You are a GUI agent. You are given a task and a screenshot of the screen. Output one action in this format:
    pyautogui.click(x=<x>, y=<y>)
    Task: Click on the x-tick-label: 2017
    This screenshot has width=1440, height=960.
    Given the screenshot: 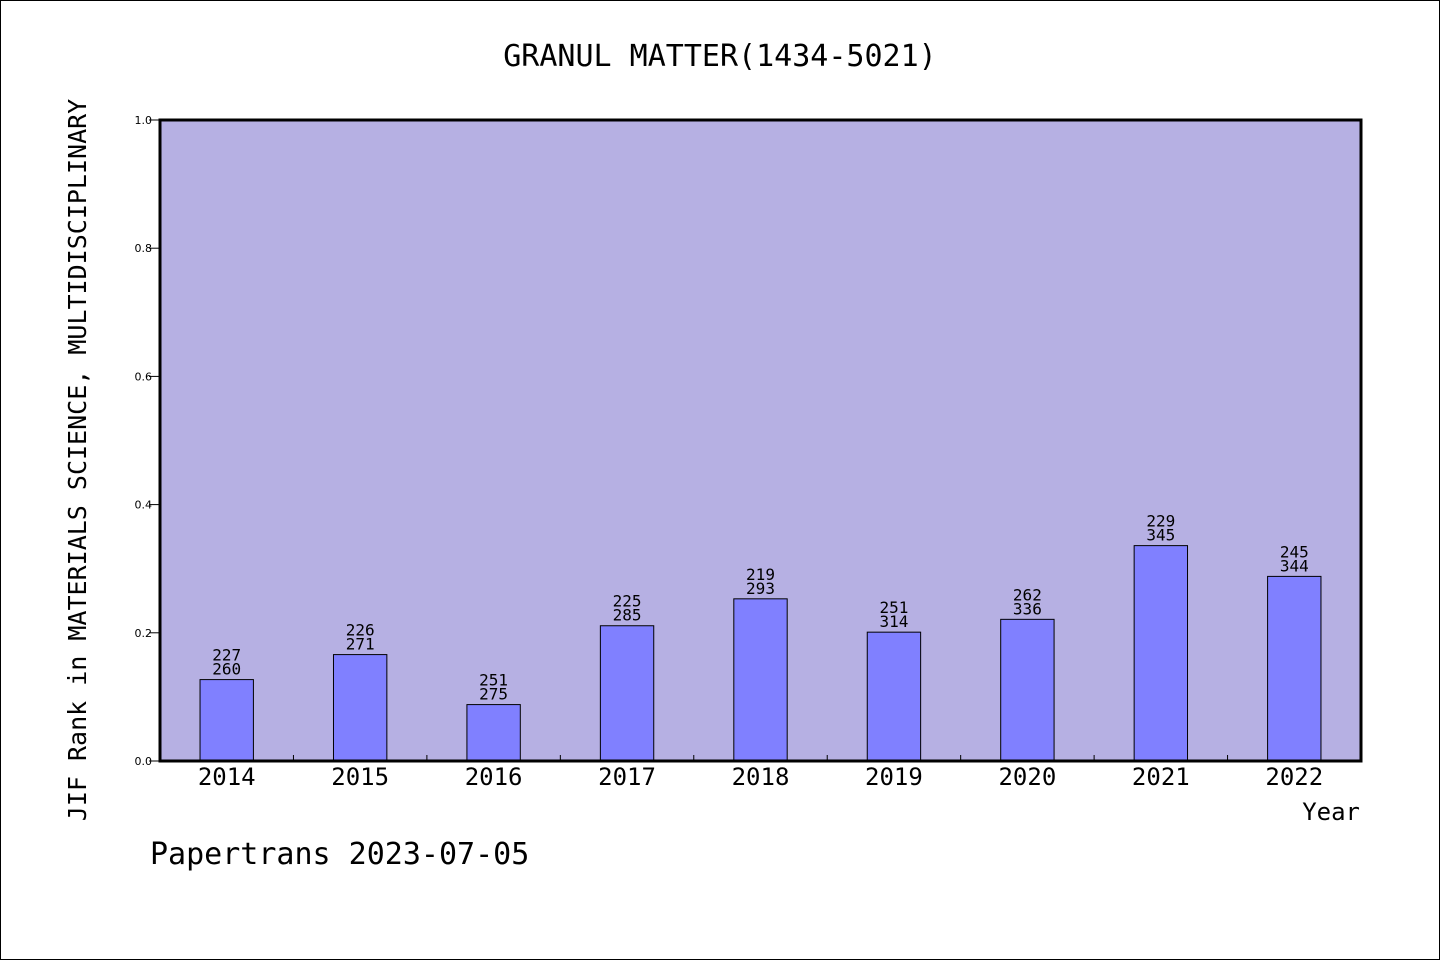 What is the action you would take?
    pyautogui.click(x=627, y=777)
    